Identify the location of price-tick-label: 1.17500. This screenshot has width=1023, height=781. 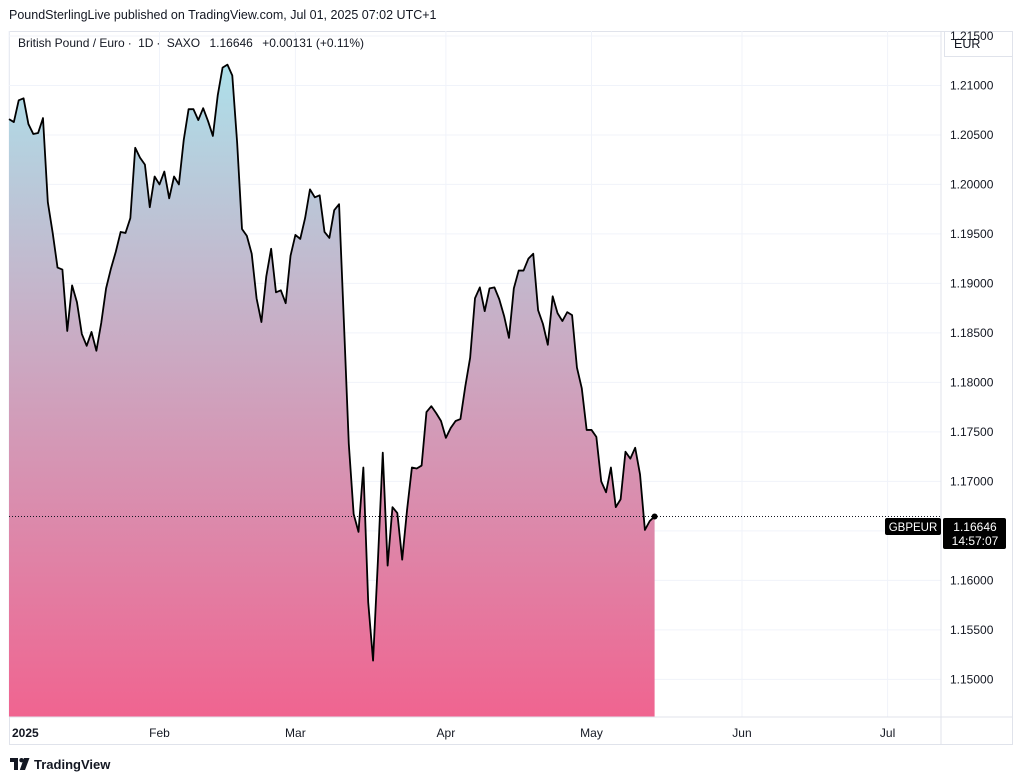
(972, 432).